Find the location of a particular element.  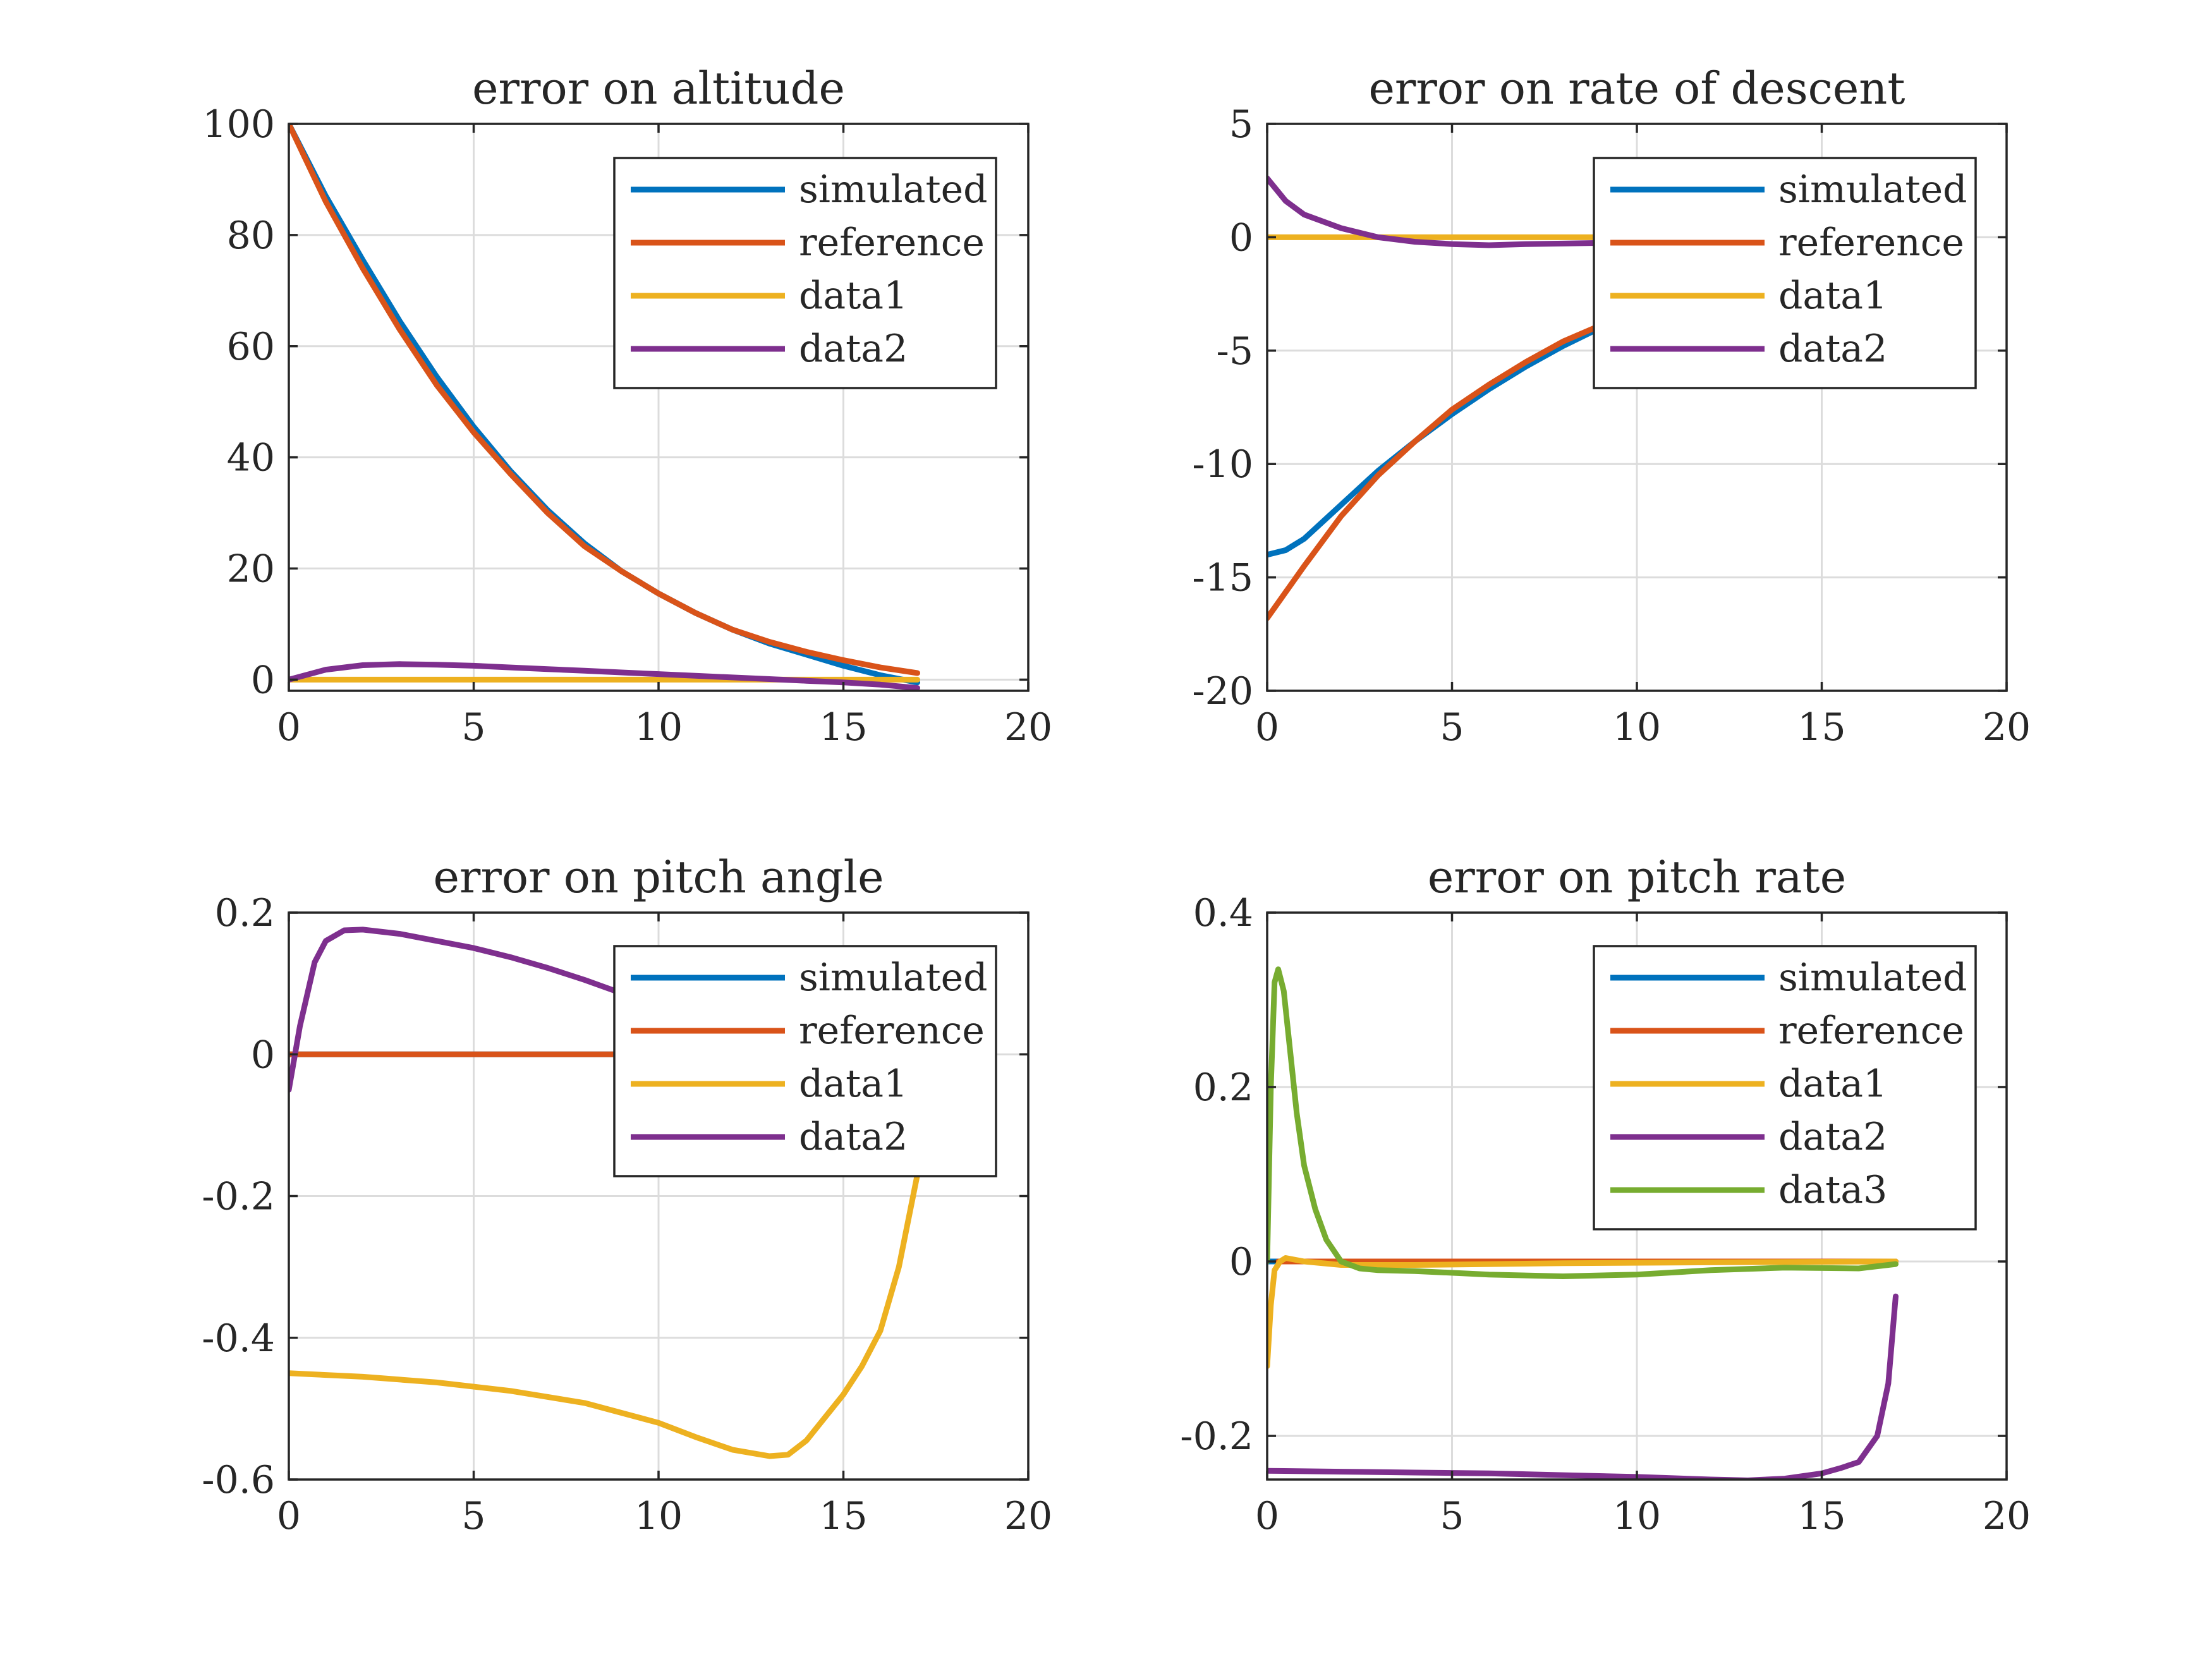

y-tick-label: -15 is located at coordinates (1222, 578).